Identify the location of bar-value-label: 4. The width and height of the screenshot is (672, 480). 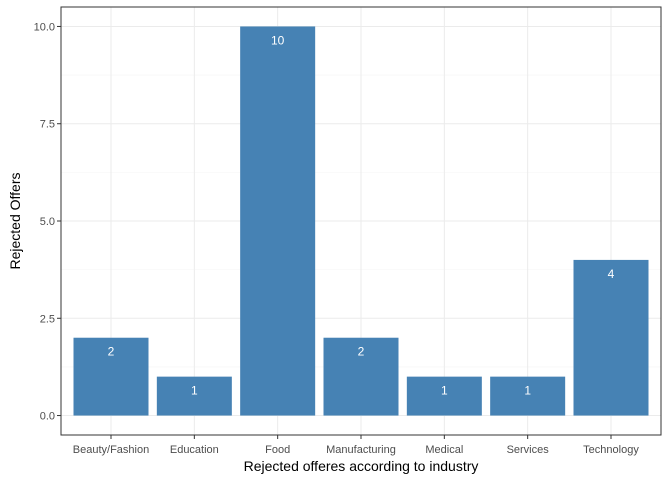
(611, 274).